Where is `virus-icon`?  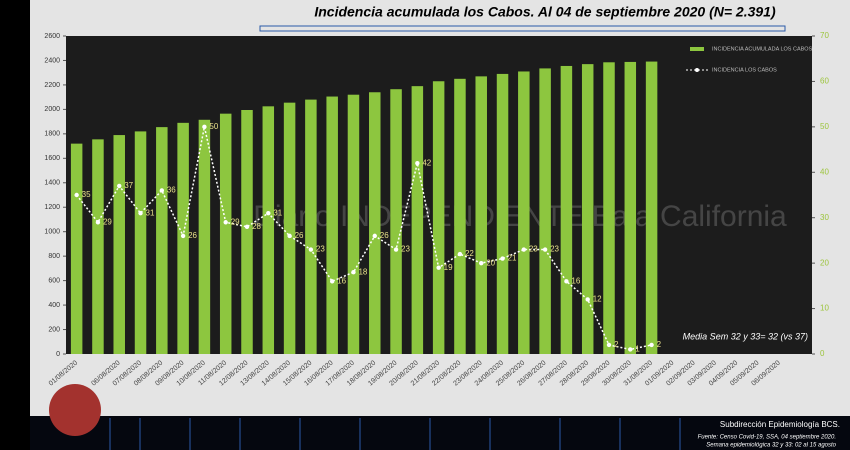 virus-icon is located at coordinates (75, 410).